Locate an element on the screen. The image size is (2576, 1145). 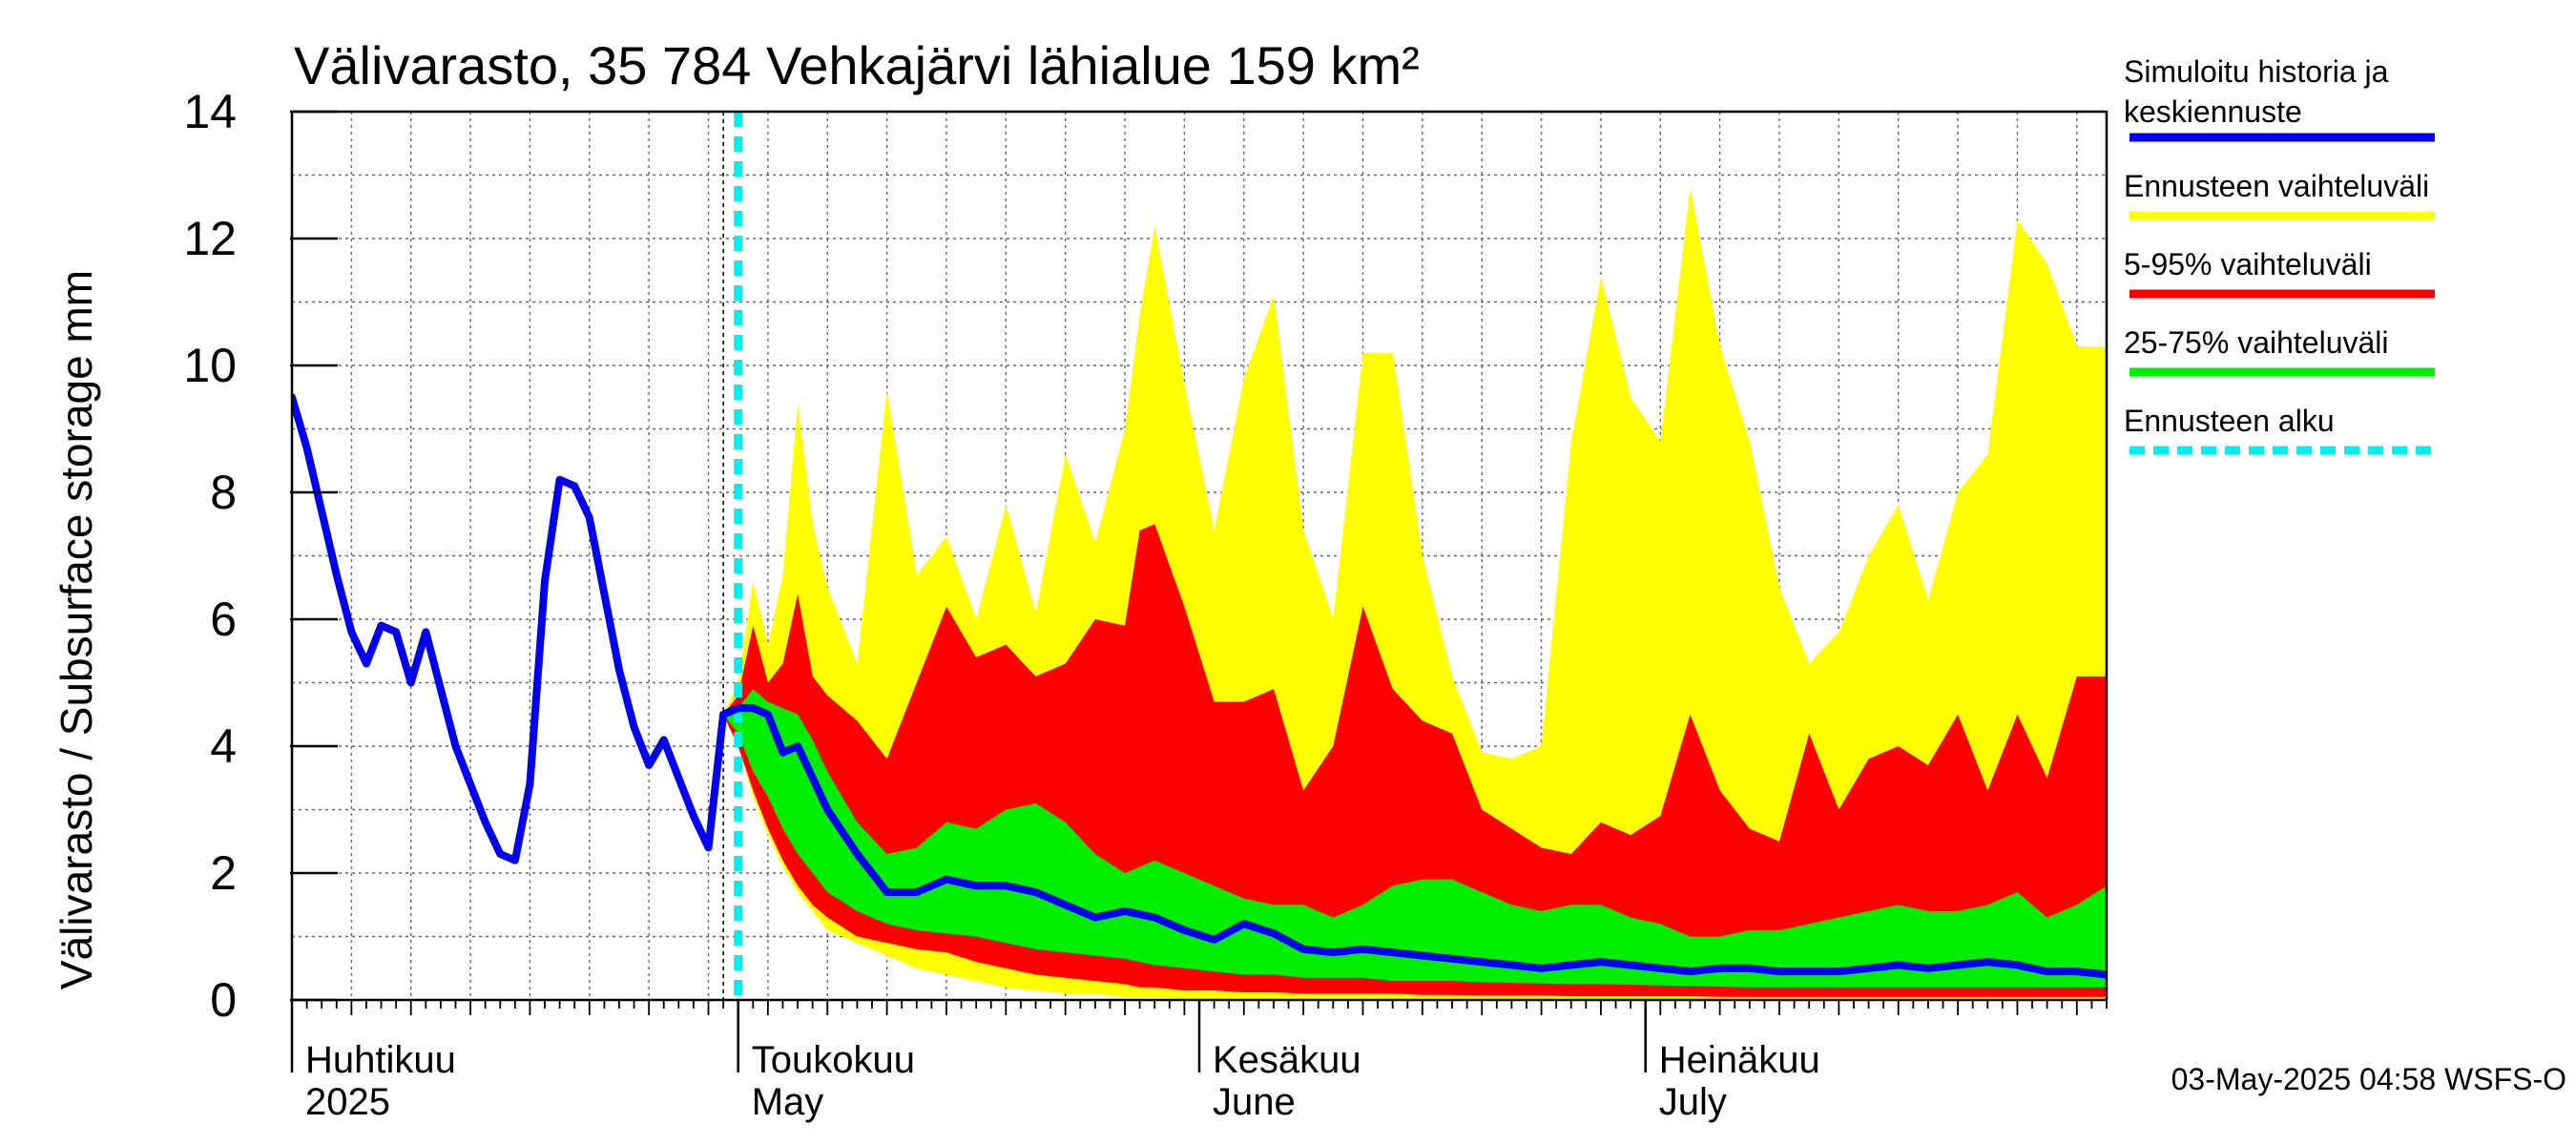
y-tick-label: 4 is located at coordinates (223, 746).